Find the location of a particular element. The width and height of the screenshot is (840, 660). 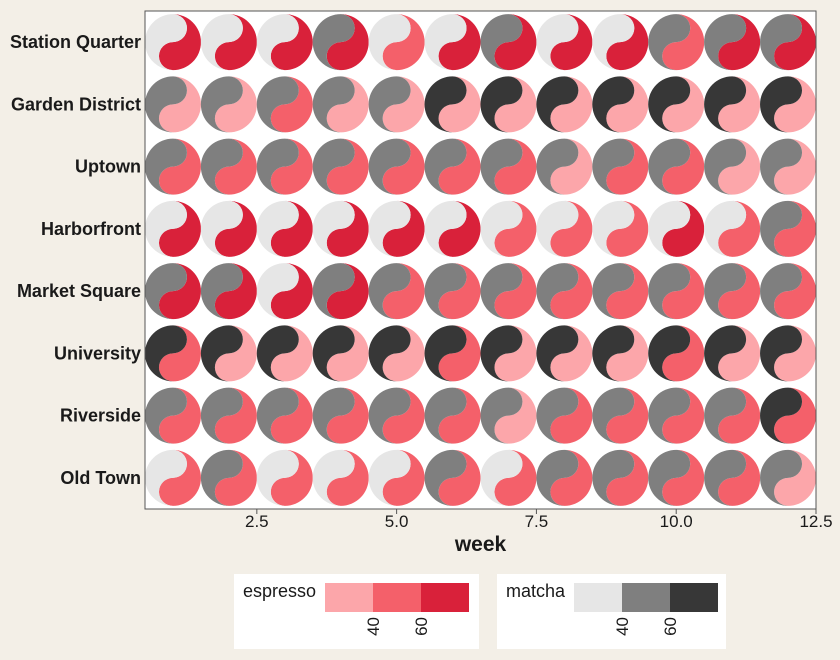

y-tick-label-university: University is located at coordinates (97, 353).